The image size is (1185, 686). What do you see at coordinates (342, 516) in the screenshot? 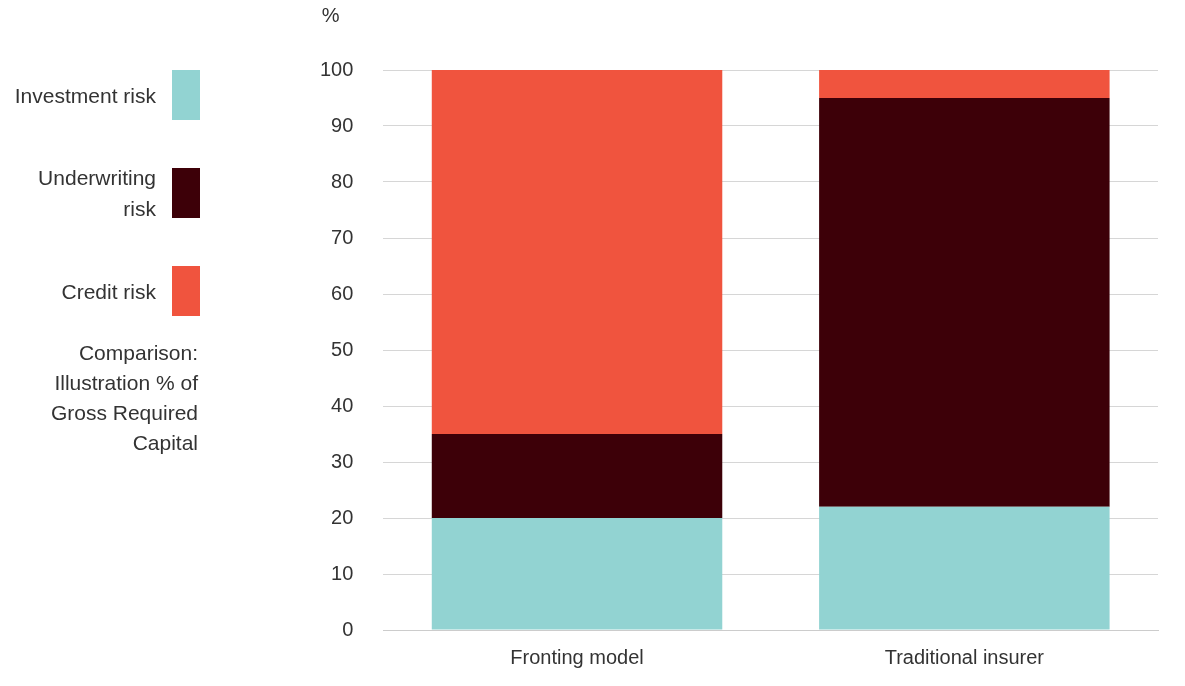
I see `y-tick-label: 20` at bounding box center [342, 516].